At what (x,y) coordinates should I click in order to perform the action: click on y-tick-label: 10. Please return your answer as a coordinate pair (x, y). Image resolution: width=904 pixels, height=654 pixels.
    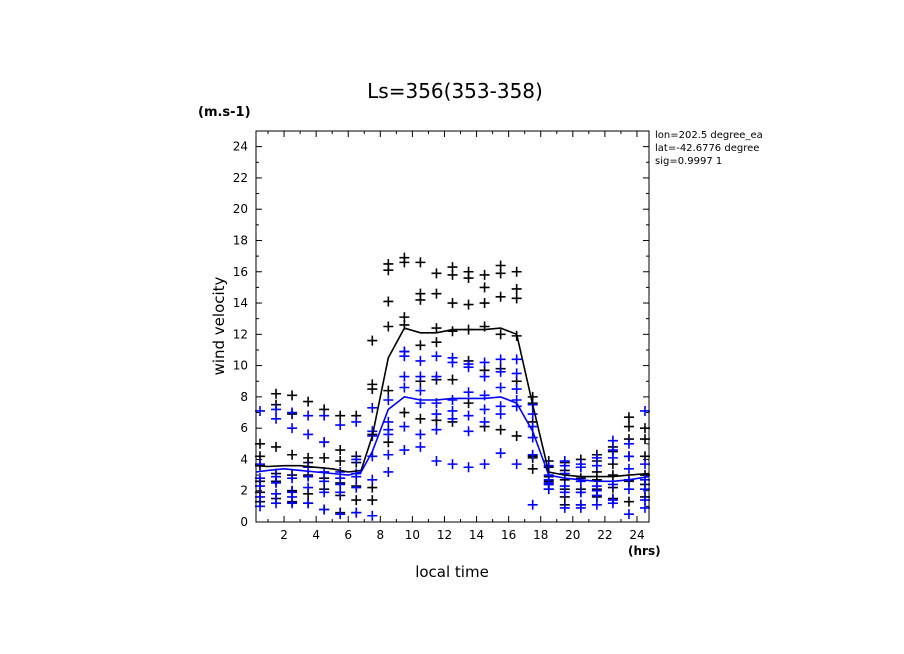
    Looking at the image, I should click on (240, 366).